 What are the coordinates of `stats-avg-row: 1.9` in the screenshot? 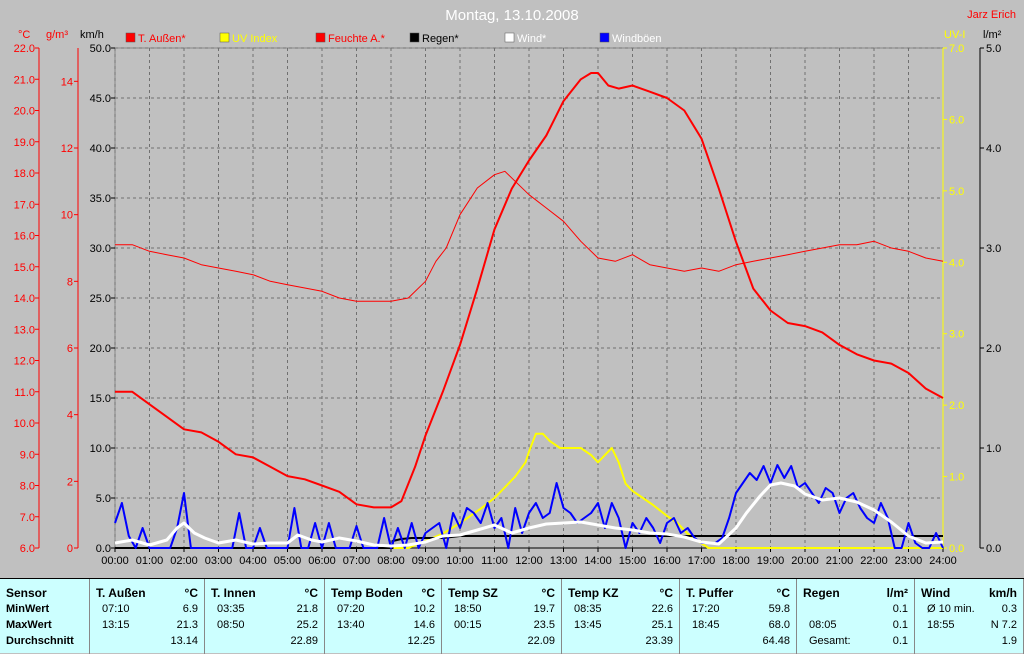 It's located at (969, 641).